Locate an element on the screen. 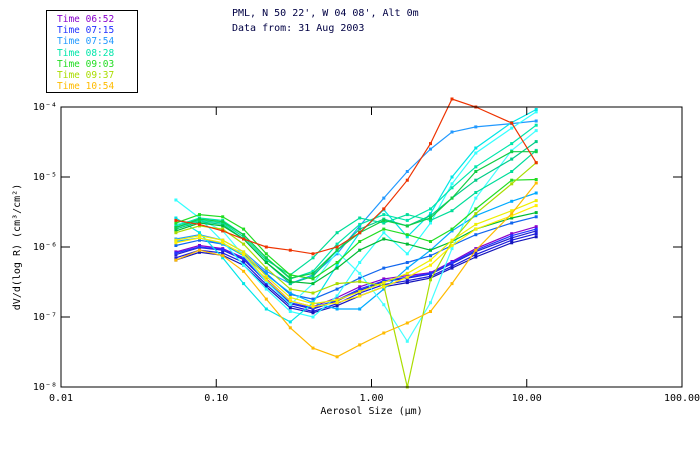  x-tick-label: 10.00 is located at coordinates (527, 398).